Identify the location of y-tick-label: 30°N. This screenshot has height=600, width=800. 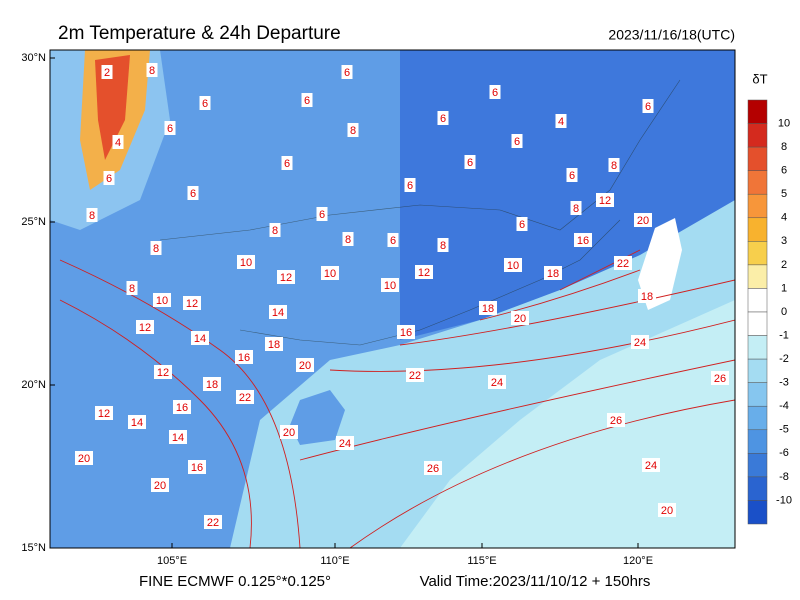
(33, 58).